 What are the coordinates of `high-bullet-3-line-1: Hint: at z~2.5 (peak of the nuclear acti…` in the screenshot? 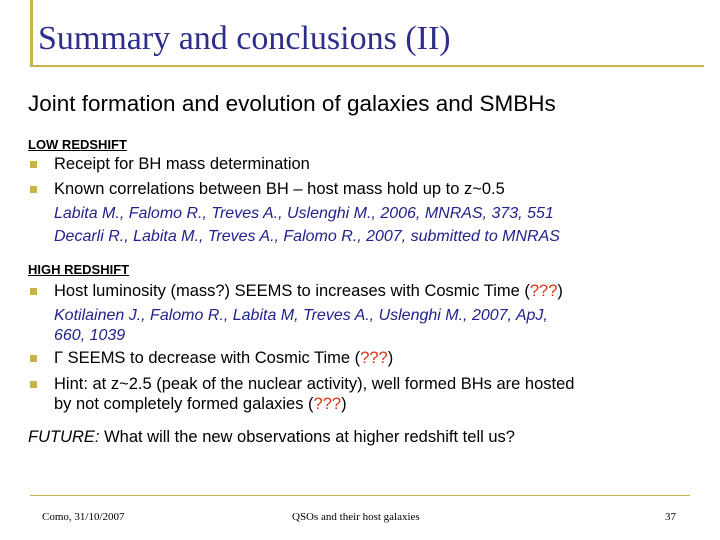 It's located at (314, 384).